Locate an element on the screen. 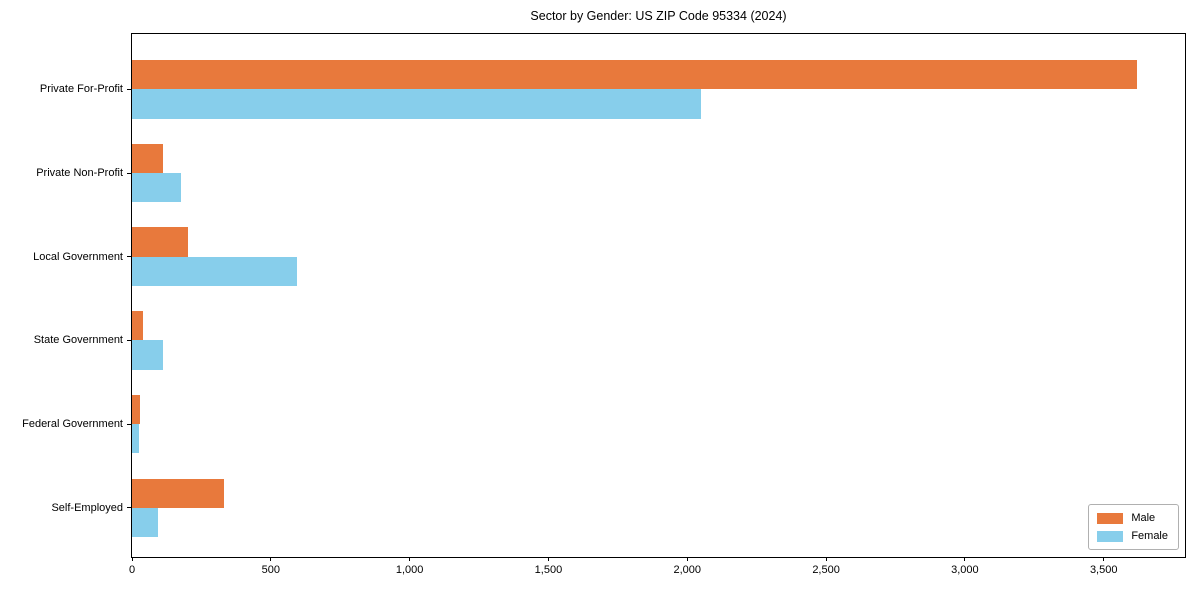 The image size is (1200, 600). y-tick-self-employed is located at coordinates (129, 508).